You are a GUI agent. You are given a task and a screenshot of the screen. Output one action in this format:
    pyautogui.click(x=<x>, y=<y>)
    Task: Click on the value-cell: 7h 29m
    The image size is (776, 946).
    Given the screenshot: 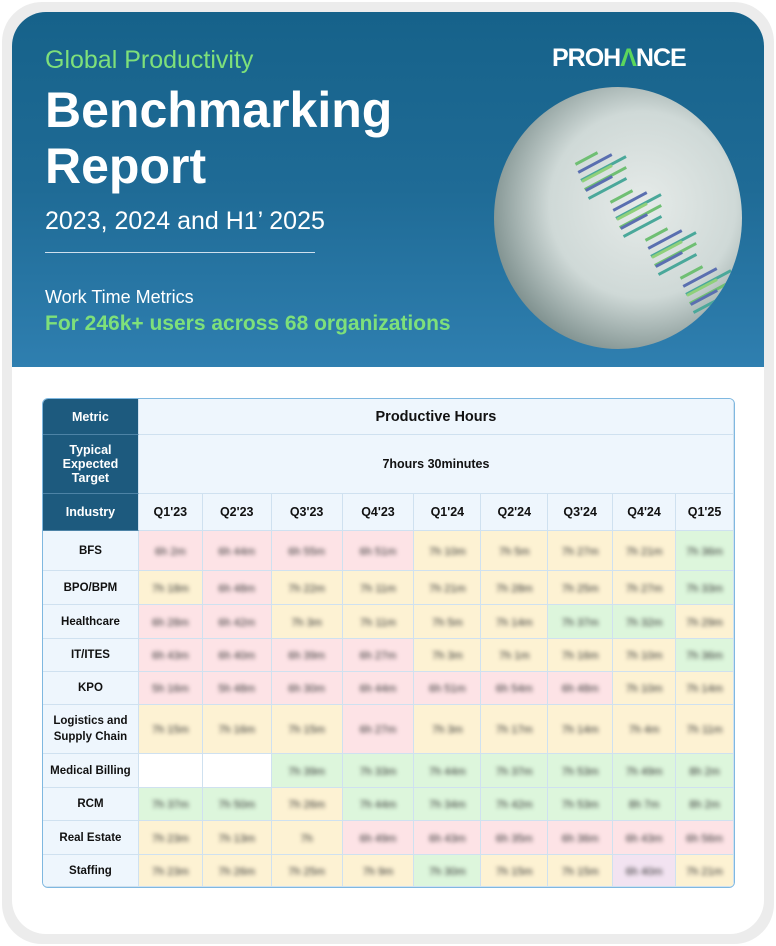 What is the action you would take?
    pyautogui.click(x=705, y=622)
    